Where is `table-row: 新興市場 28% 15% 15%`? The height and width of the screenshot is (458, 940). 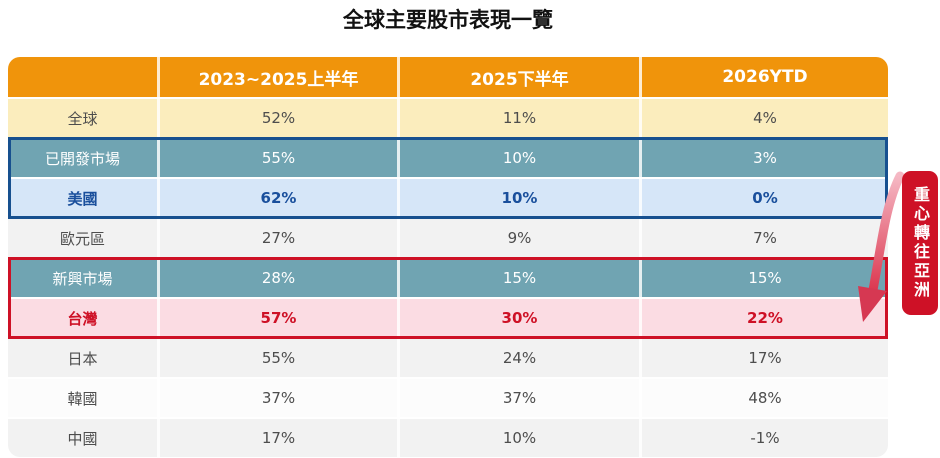 table-row: 新興市場 28% 15% 15% is located at coordinates (448, 278).